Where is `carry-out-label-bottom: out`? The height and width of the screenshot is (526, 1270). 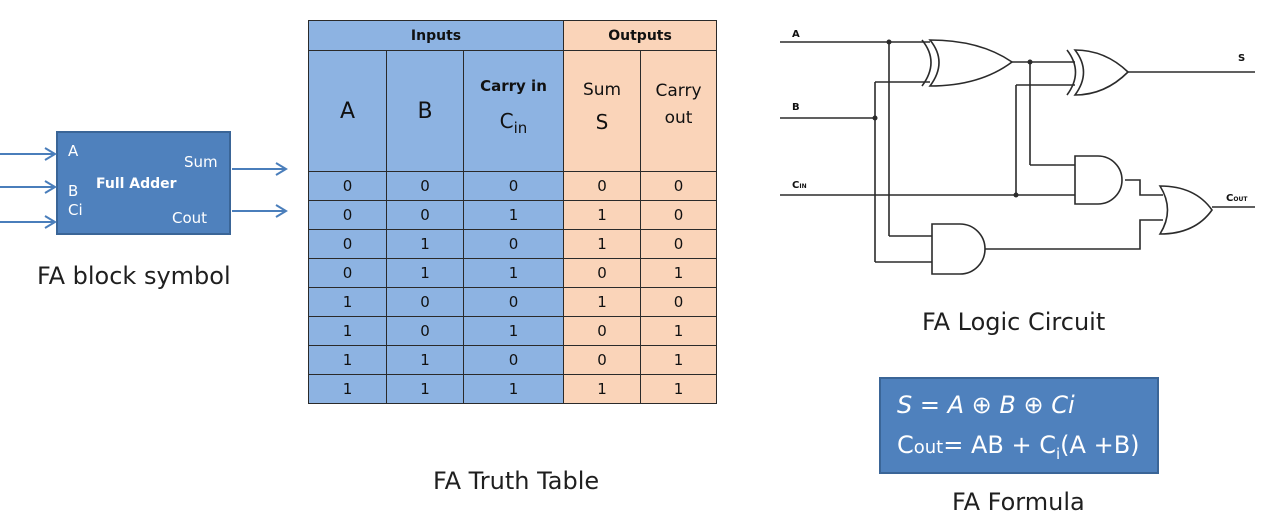 carry-out-label-bottom: out is located at coordinates (678, 118).